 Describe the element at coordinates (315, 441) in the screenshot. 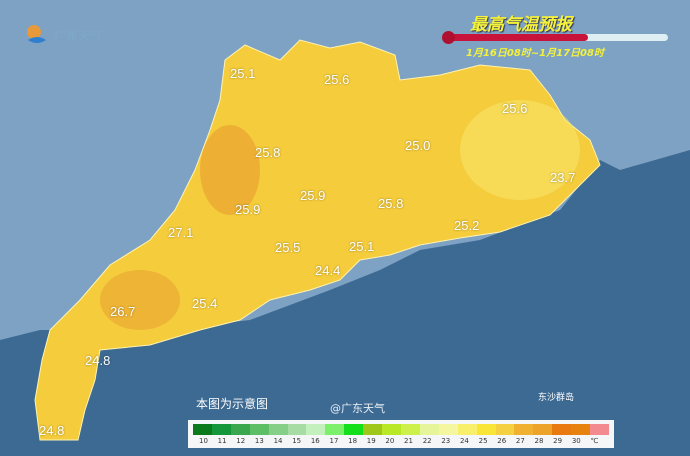

I see `legend-tick: 16` at that location.